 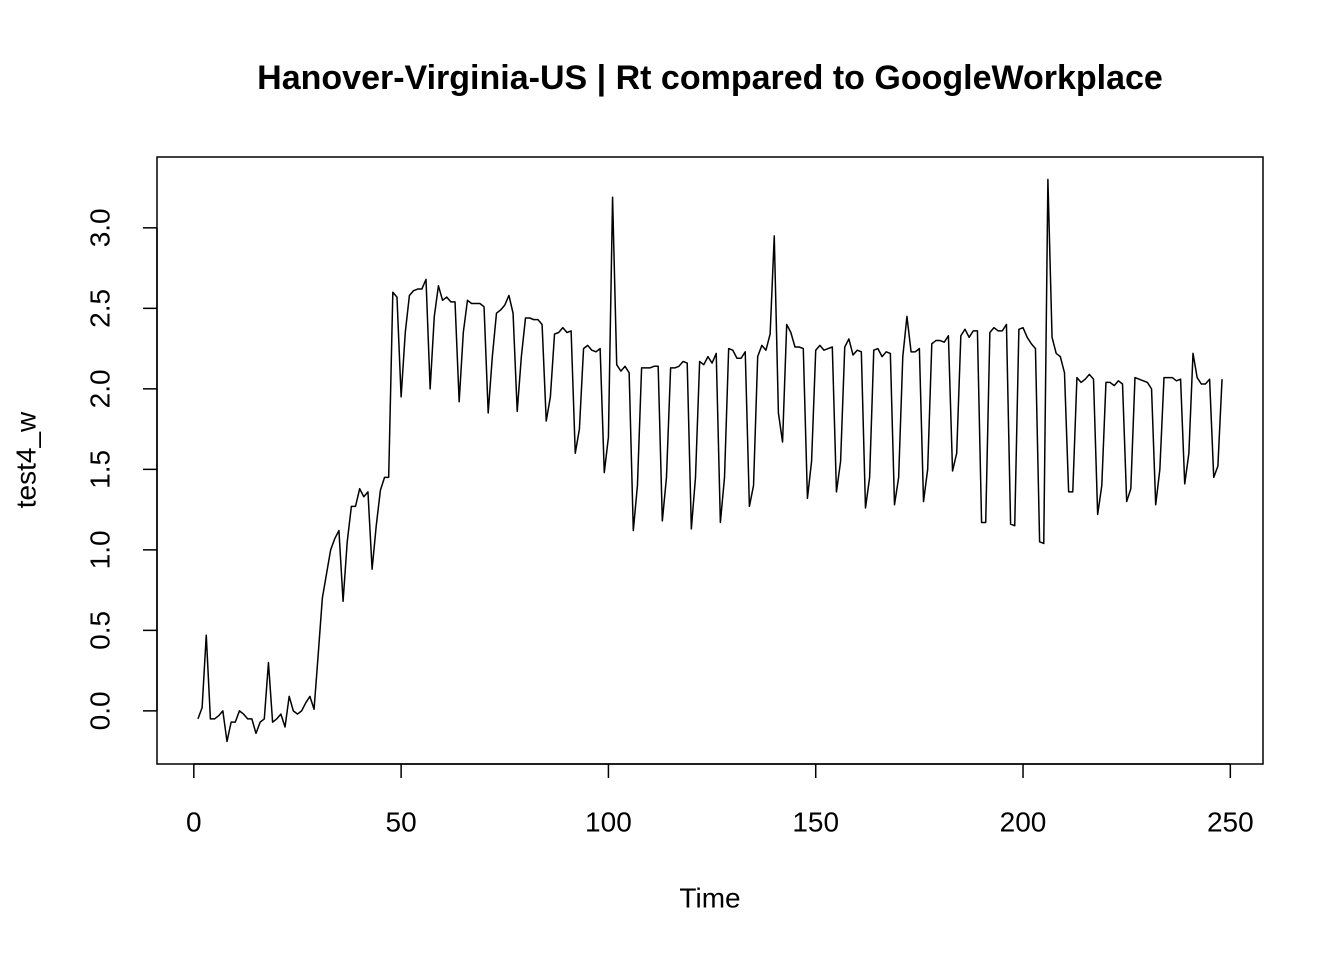 What do you see at coordinates (1023, 821) in the screenshot?
I see `x-tick-label: 200` at bounding box center [1023, 821].